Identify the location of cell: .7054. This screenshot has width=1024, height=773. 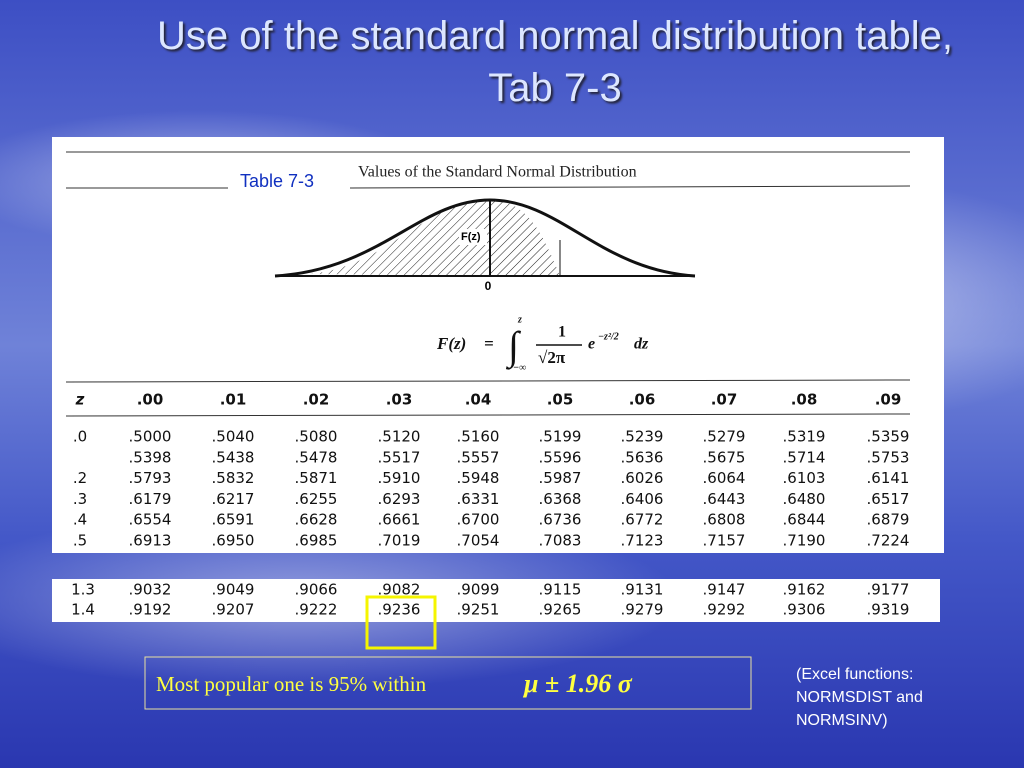
(478, 541).